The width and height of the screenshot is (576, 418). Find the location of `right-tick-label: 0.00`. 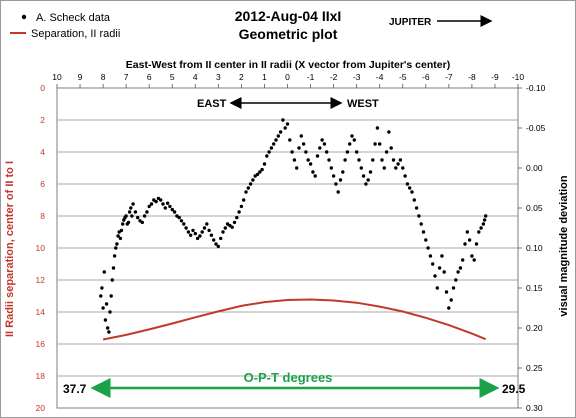

right-tick-label: 0.00 is located at coordinates (534, 168).